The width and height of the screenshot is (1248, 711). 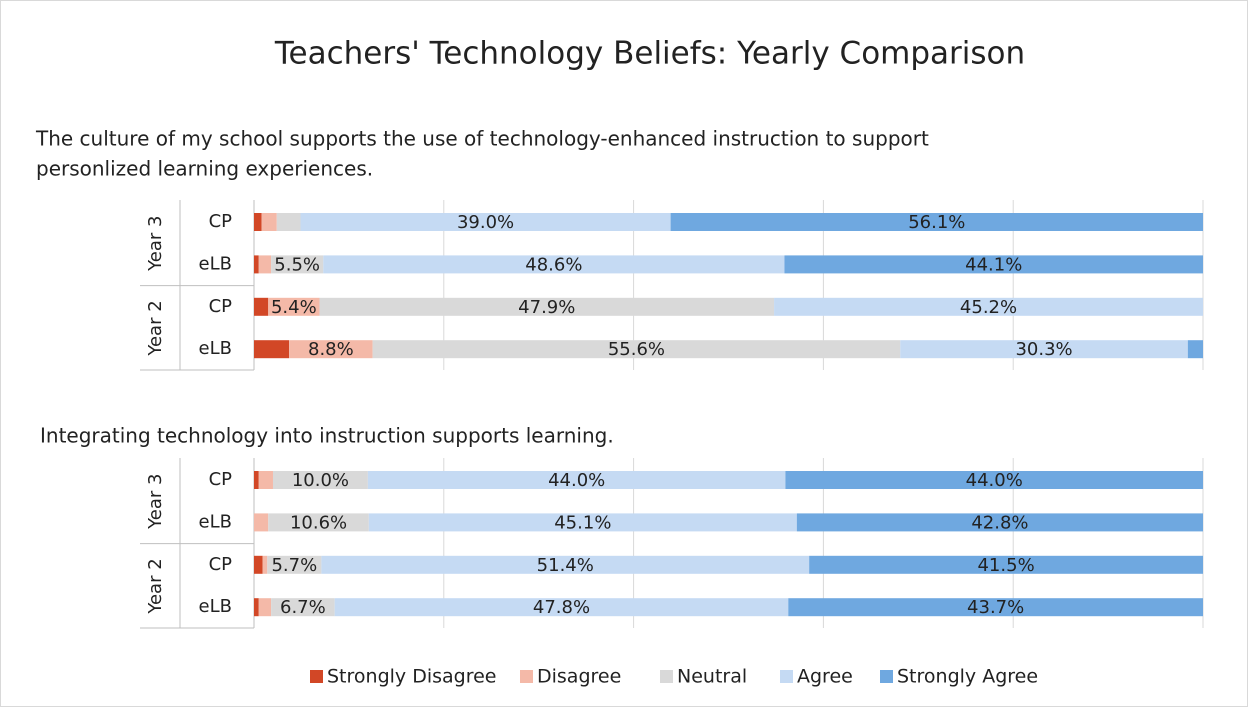 I want to click on data-label: 42.8%, so click(x=999, y=522).